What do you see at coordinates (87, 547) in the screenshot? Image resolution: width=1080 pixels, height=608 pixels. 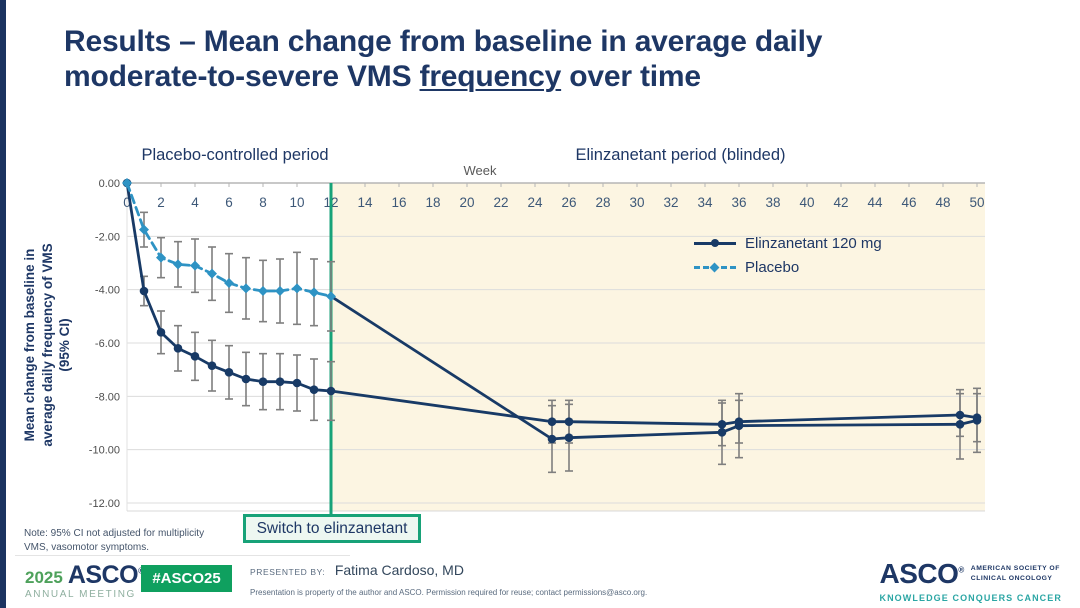 I see `footnote-line2: VMS, vasomotor symptoms.` at bounding box center [87, 547].